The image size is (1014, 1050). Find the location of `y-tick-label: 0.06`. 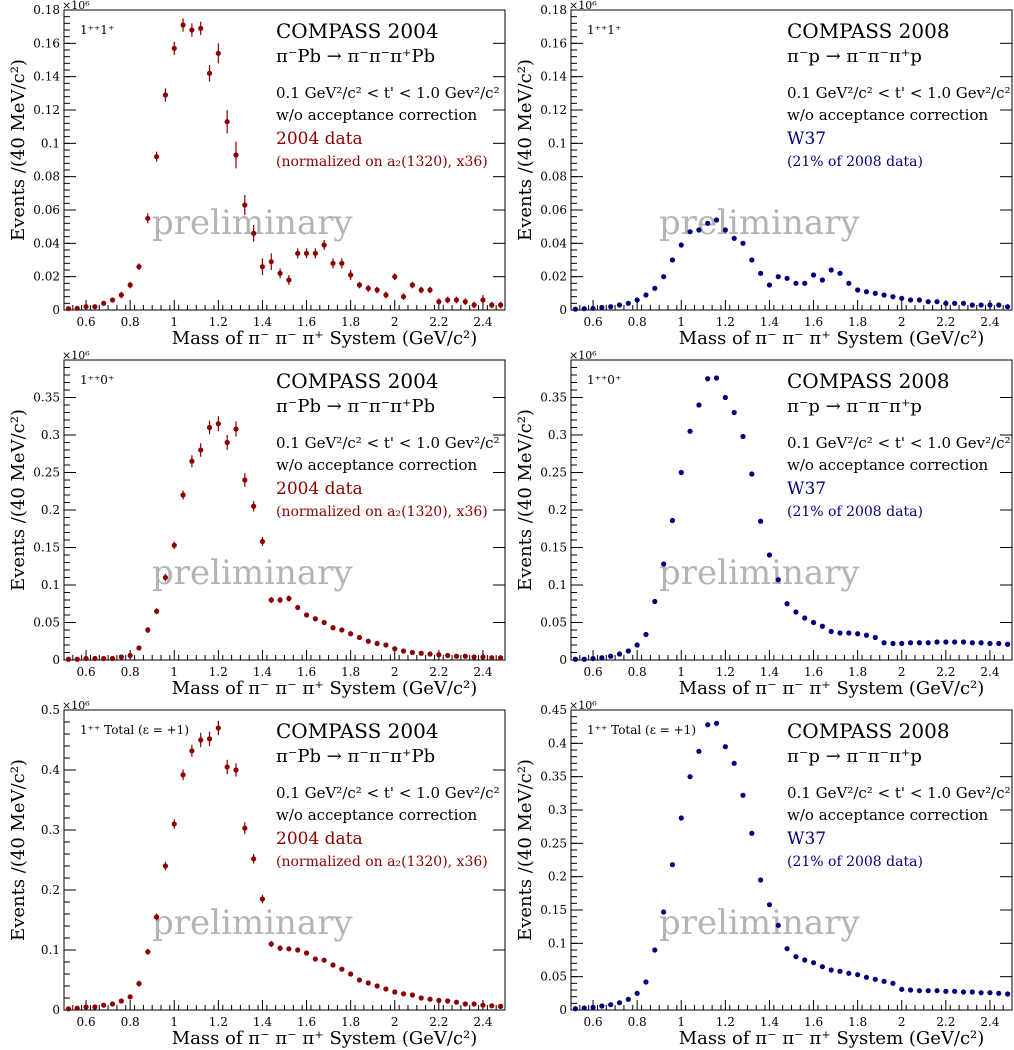

y-tick-label: 0.06 is located at coordinates (553, 210).